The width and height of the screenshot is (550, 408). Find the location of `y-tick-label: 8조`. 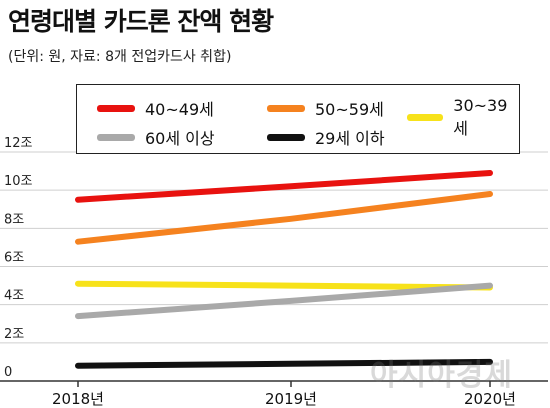

y-tick-label: 8조 is located at coordinates (14, 219).